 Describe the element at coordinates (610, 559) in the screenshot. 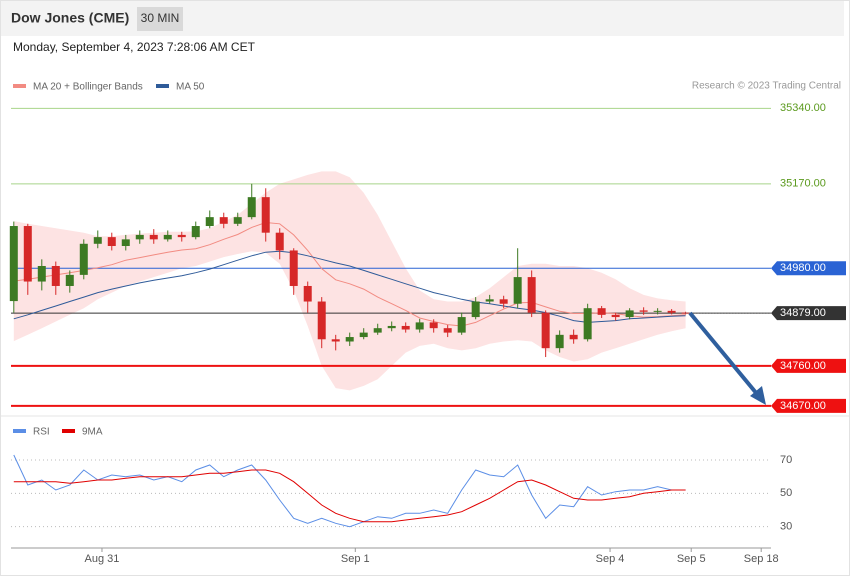

I see `x-tick-label: Sep 4` at that location.